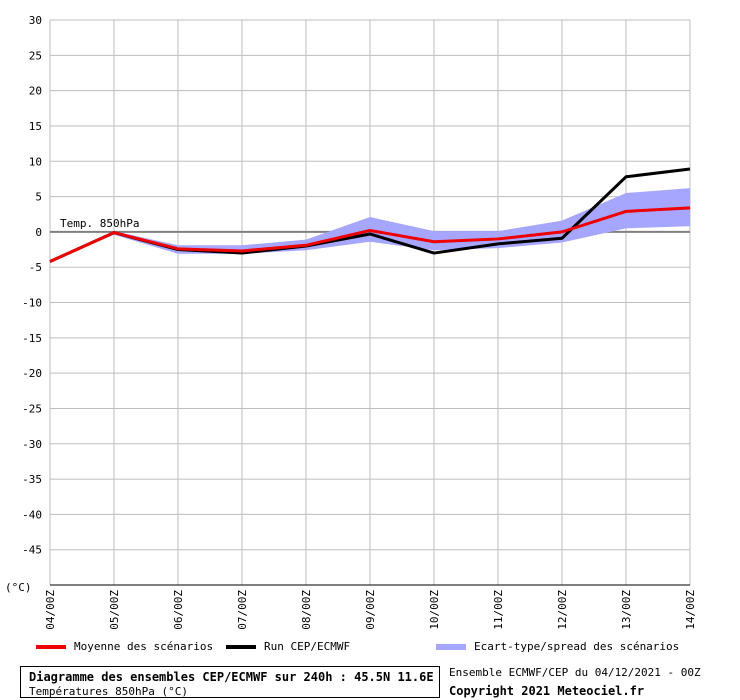 The width and height of the screenshot is (740, 700). Describe the element at coordinates (99, 223) in the screenshot. I see `temp-annotation: Temp. 850hPa` at that location.